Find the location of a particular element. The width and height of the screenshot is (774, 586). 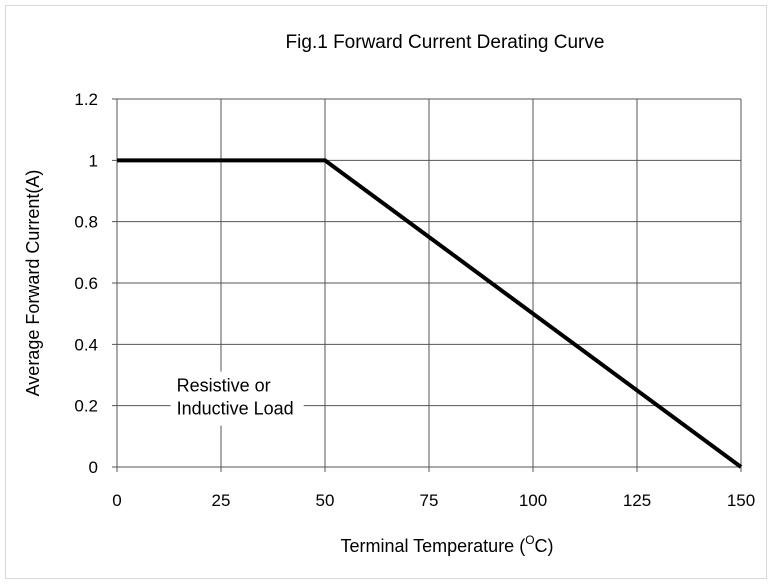

chart-title: Fig.1 Forward Current Derating Curve is located at coordinates (445, 42).